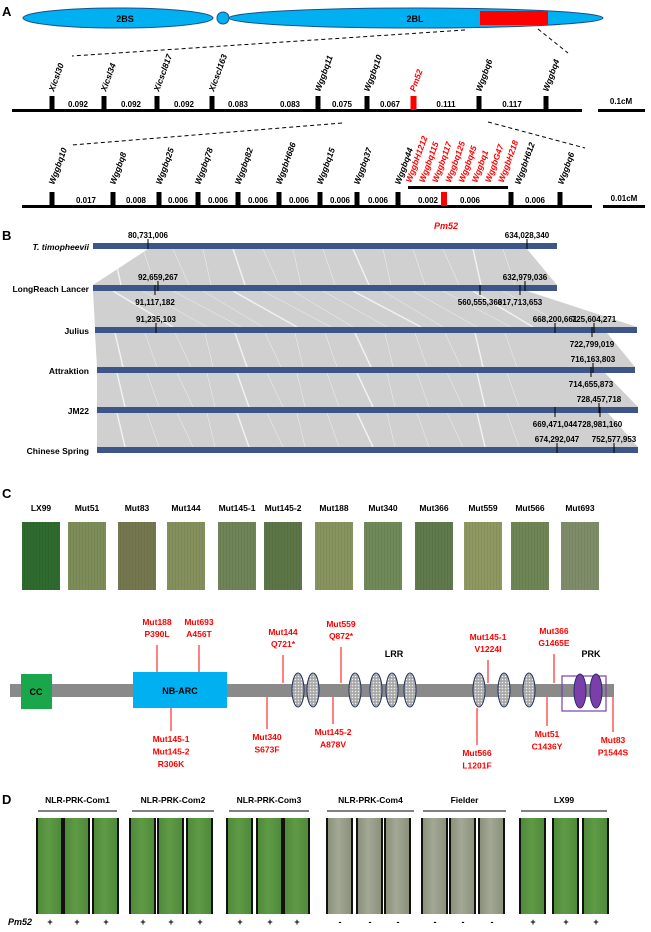 Image resolution: width=651 pixels, height=932 pixels. Describe the element at coordinates (158, 277) in the screenshot. I see `position-label: 92,659,267` at that location.